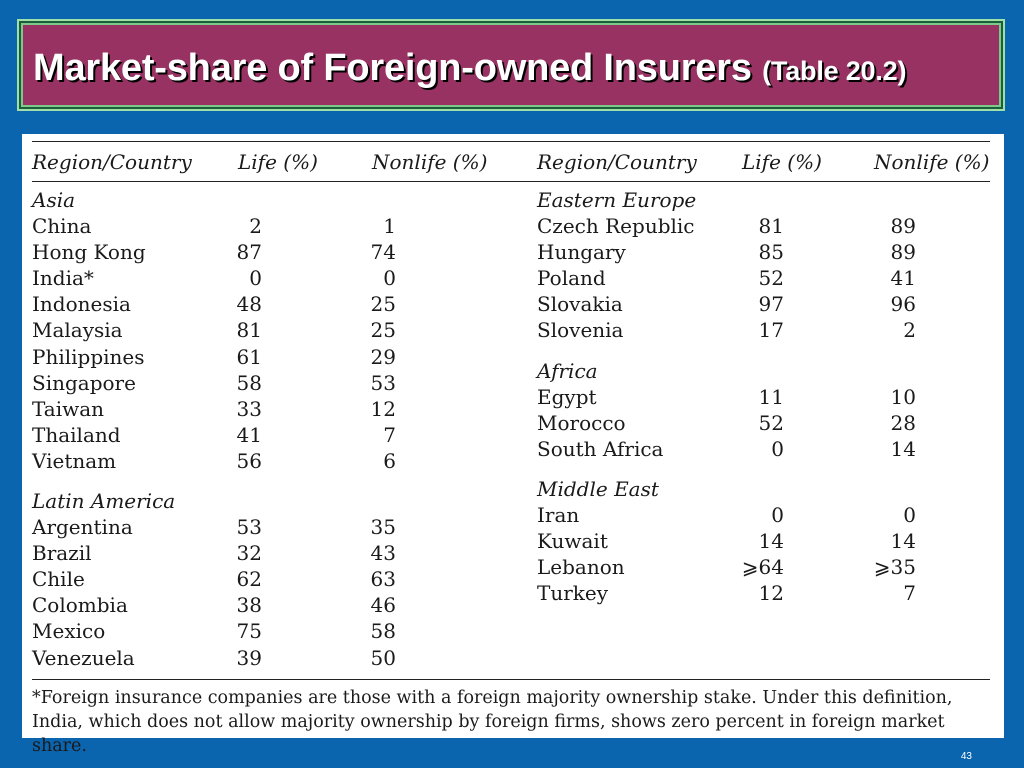 The height and width of the screenshot is (768, 1024). What do you see at coordinates (83, 657) in the screenshot?
I see `country-name: Venezuela` at bounding box center [83, 657].